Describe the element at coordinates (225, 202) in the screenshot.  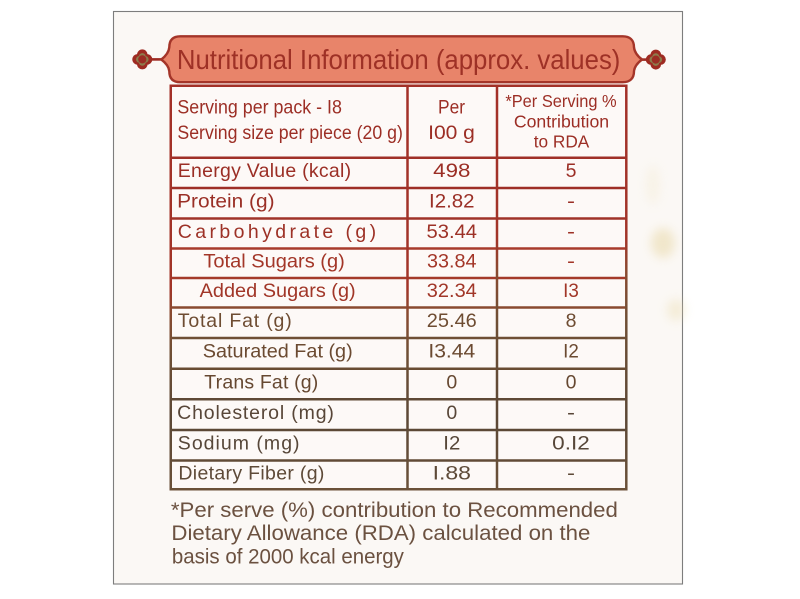
I see `svg-text: Protein (g)` at that location.